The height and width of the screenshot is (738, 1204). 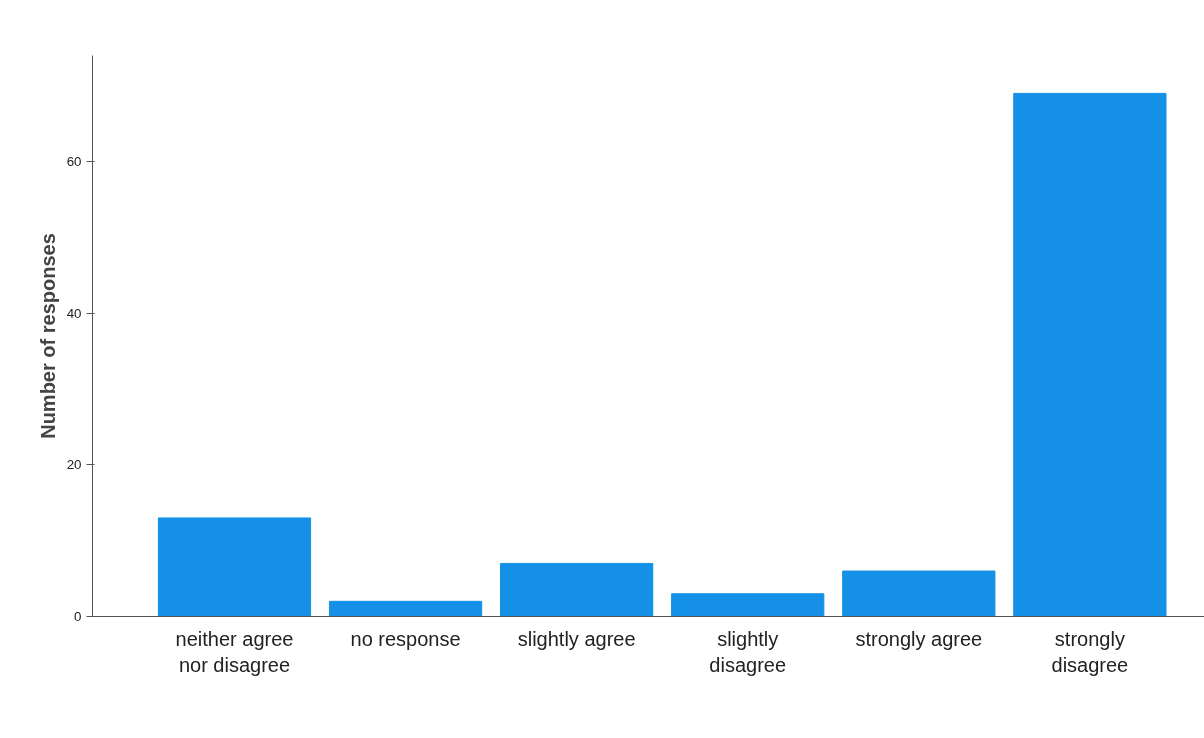 I want to click on y-tick-label: 60, so click(x=74, y=162).